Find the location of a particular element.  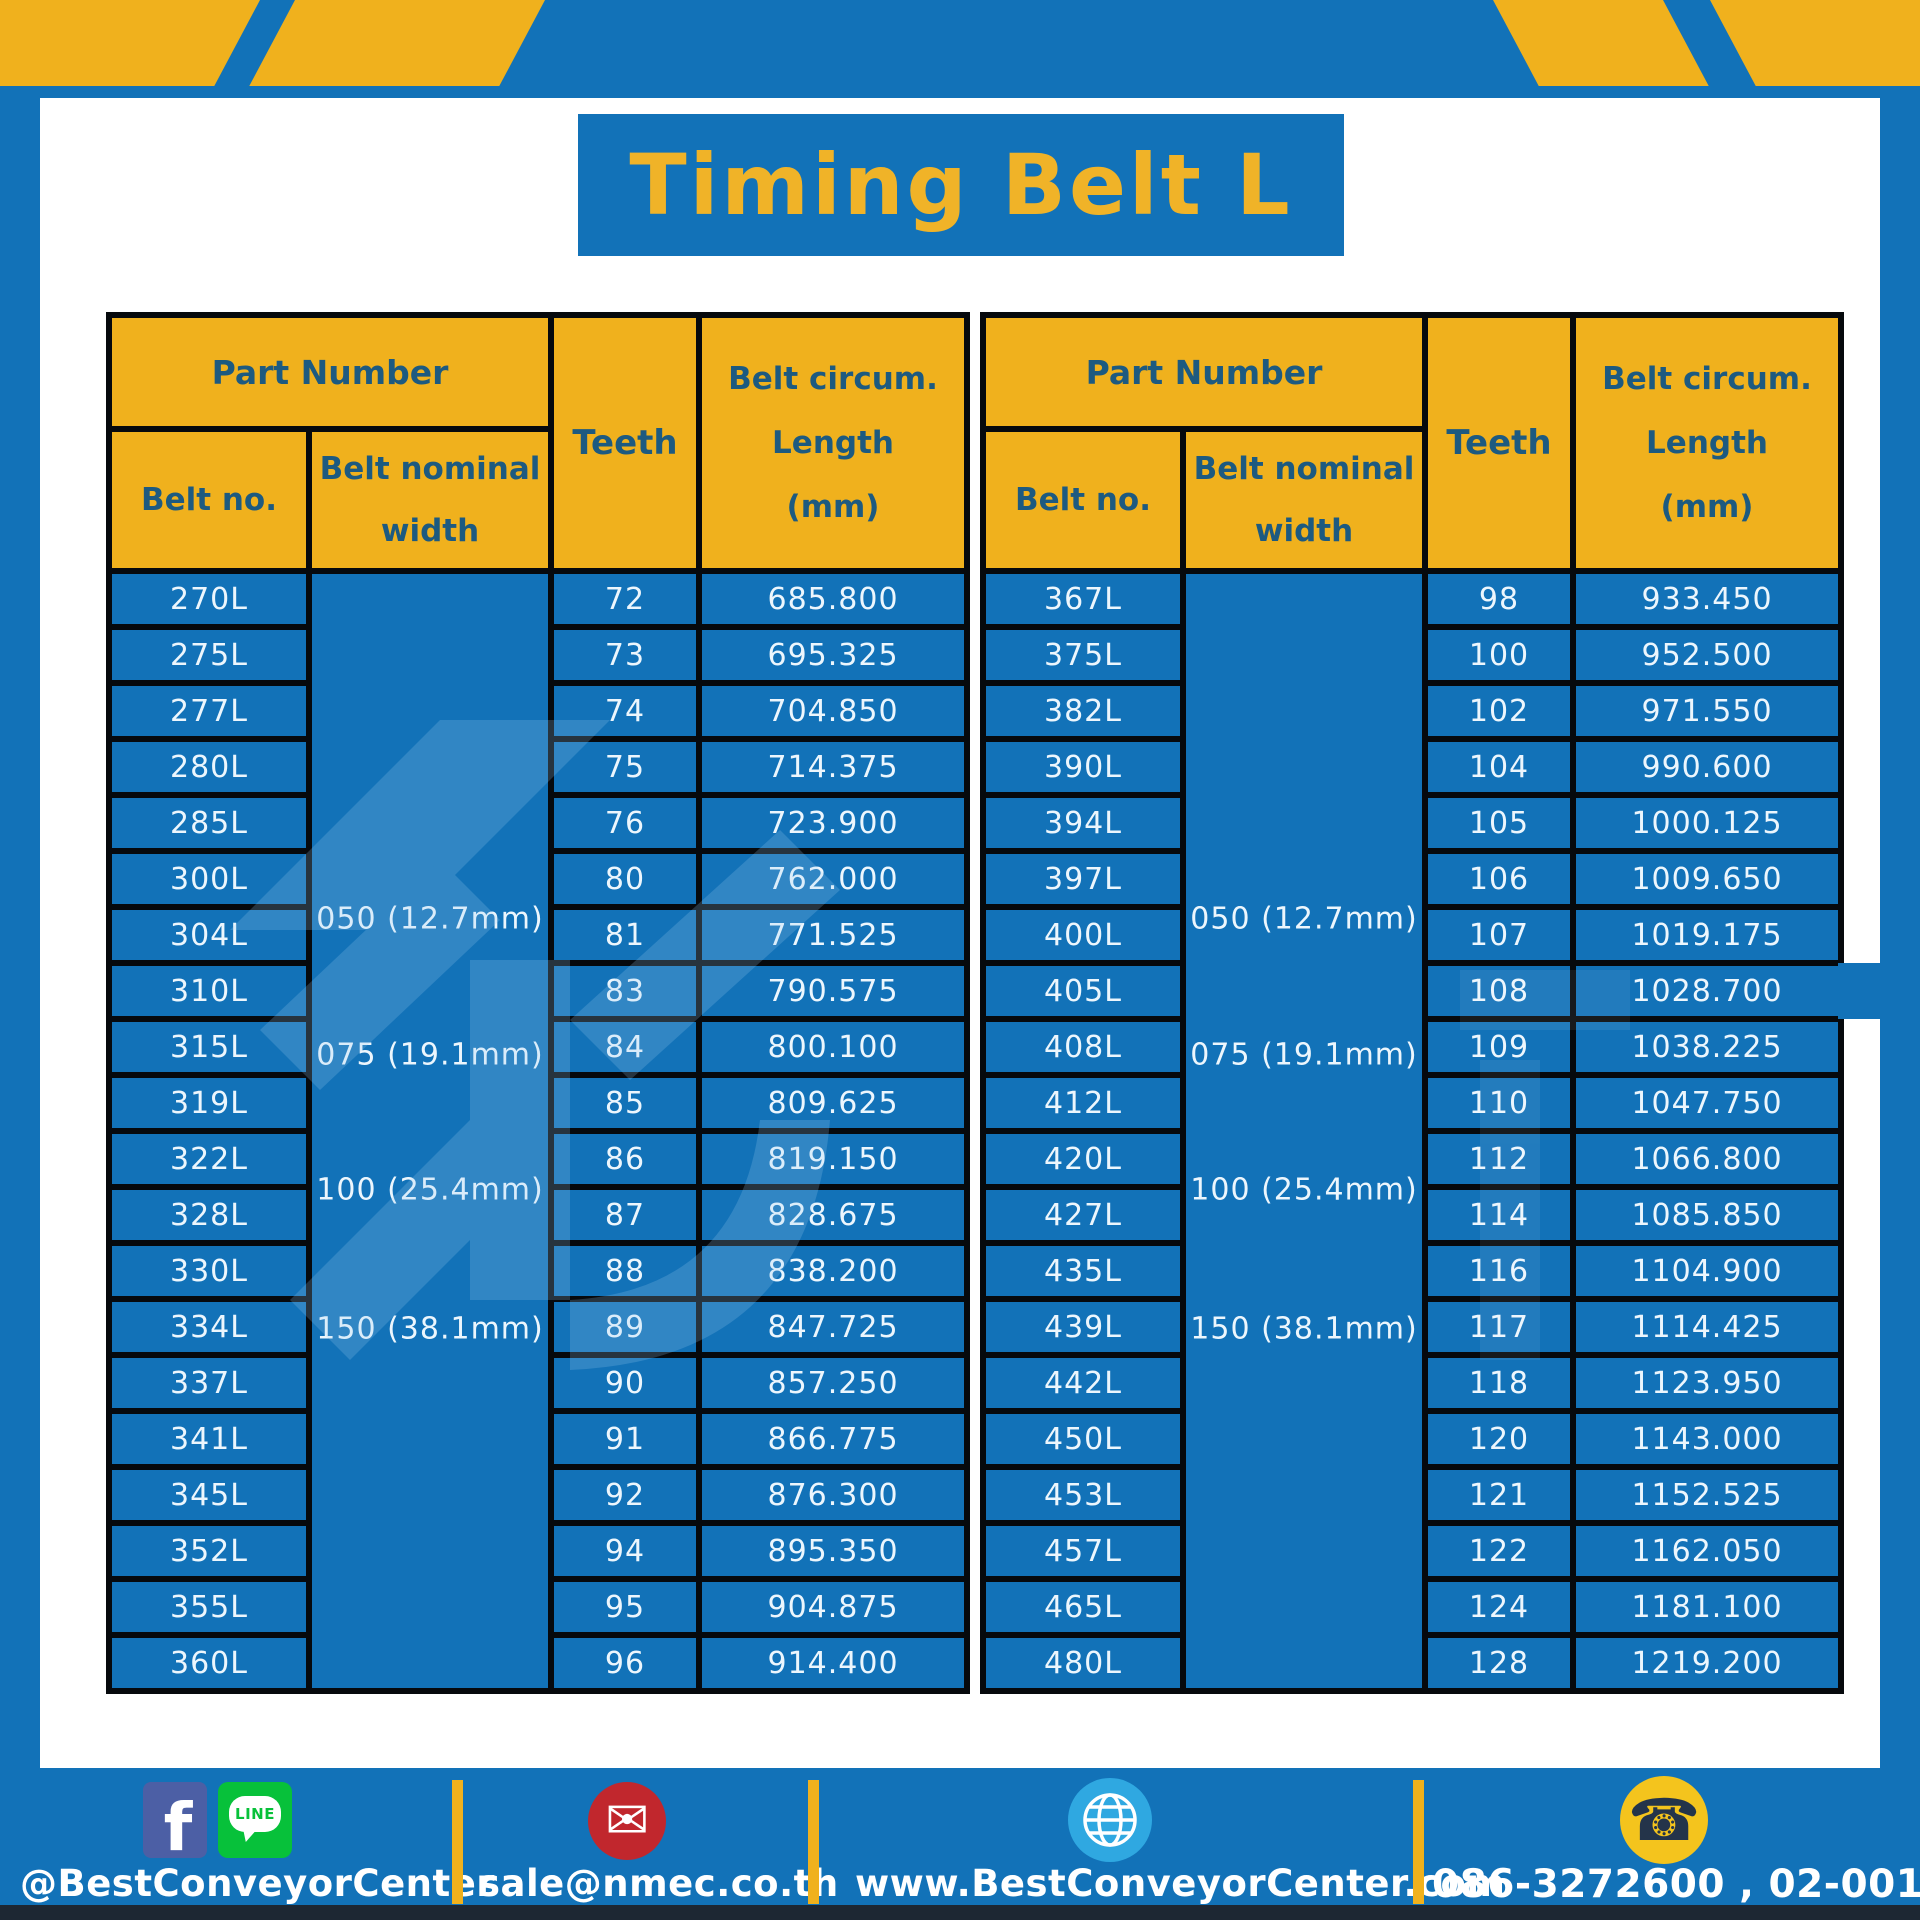

table-row: 442L 118 1123.950 is located at coordinates (1412, 1383).